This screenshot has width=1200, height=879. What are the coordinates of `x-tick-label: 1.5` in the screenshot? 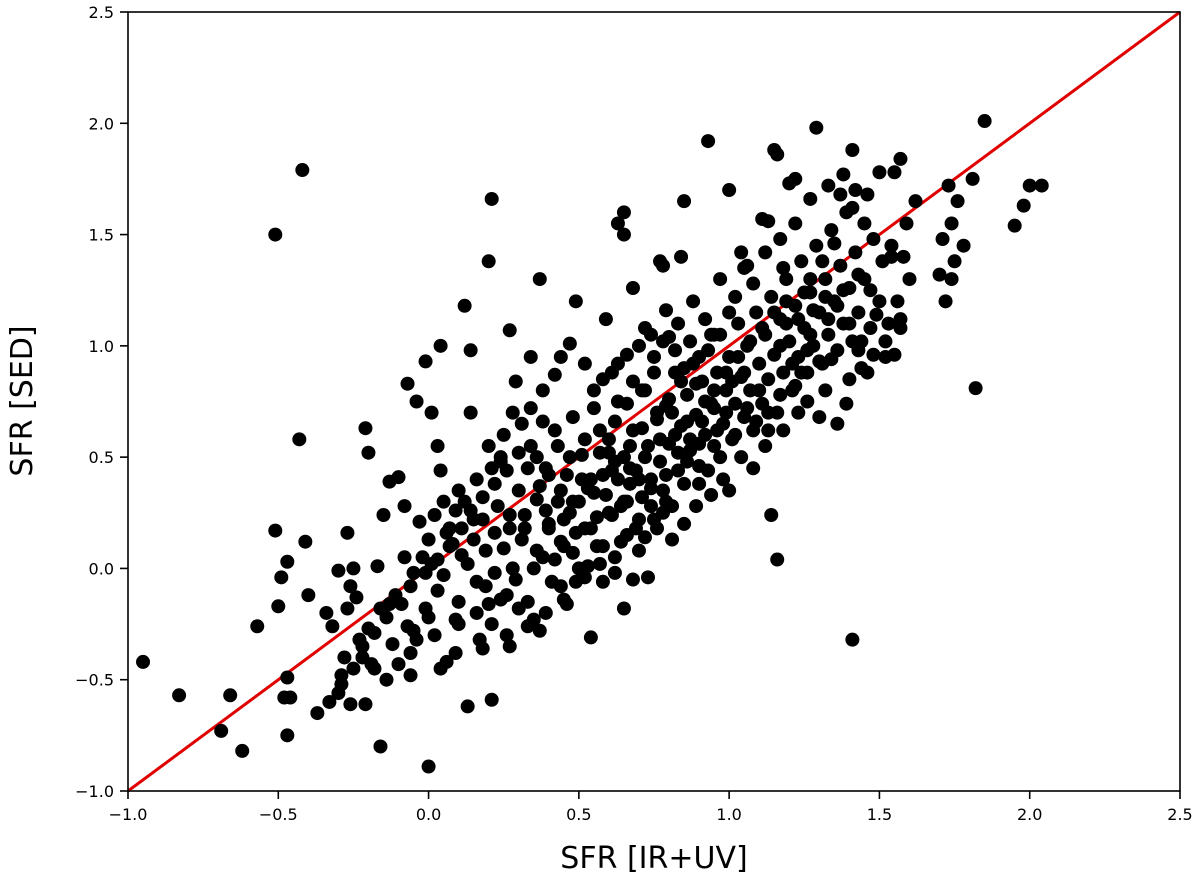 It's located at (879, 814).